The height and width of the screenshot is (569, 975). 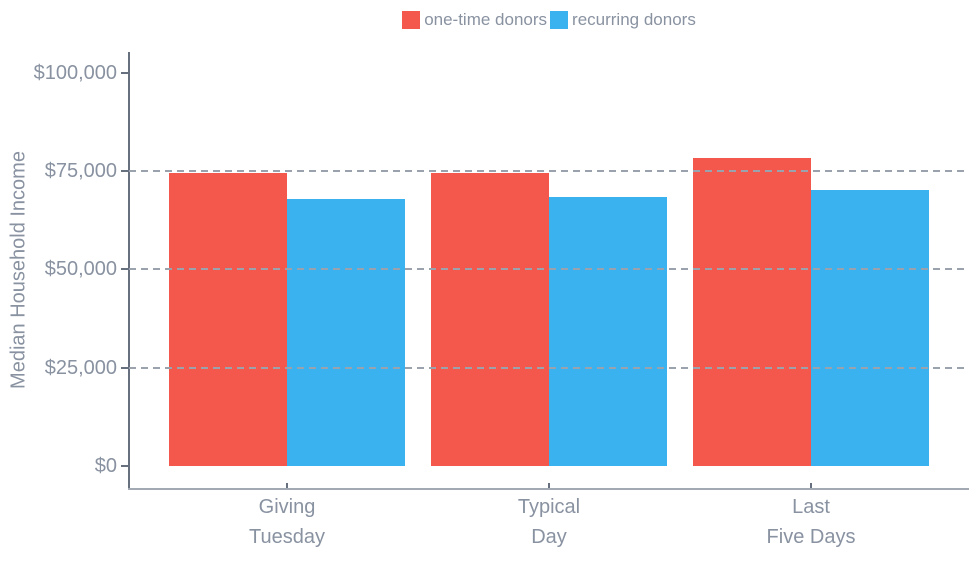 I want to click on x-category-label-last-five-days: Last Five Days, so click(x=811, y=522).